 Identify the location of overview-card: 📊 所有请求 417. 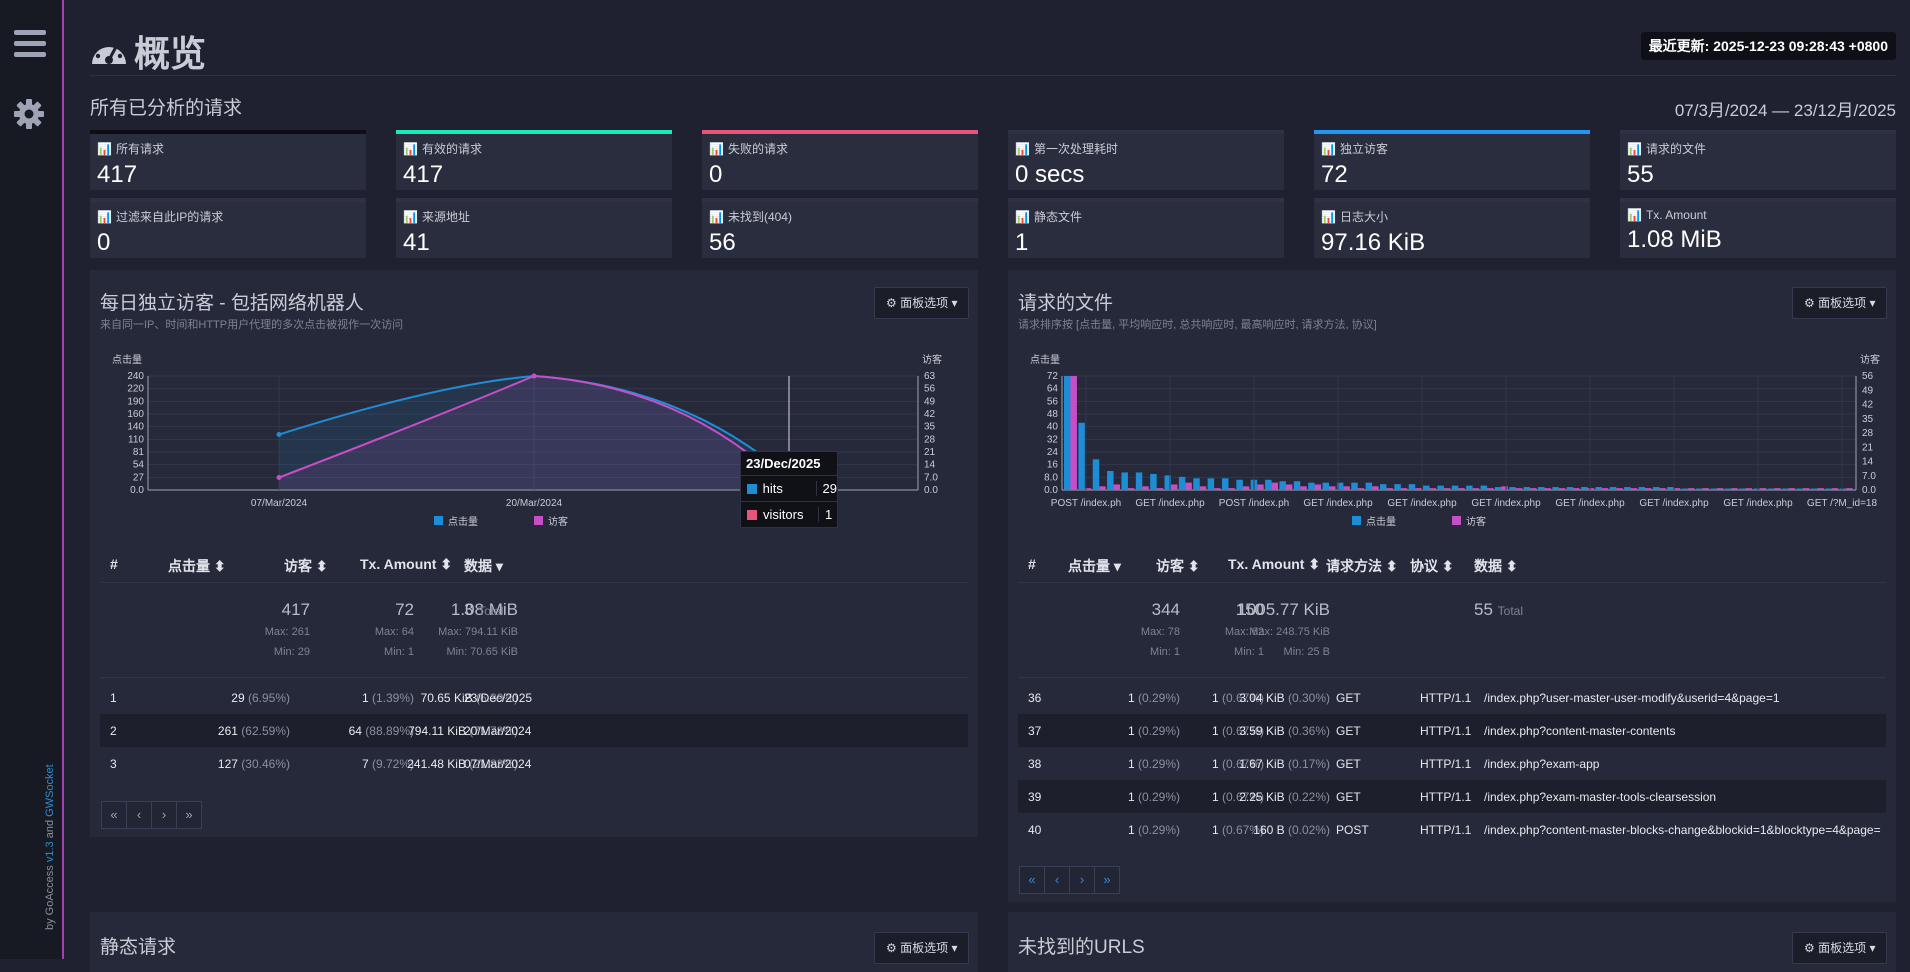
(228, 160).